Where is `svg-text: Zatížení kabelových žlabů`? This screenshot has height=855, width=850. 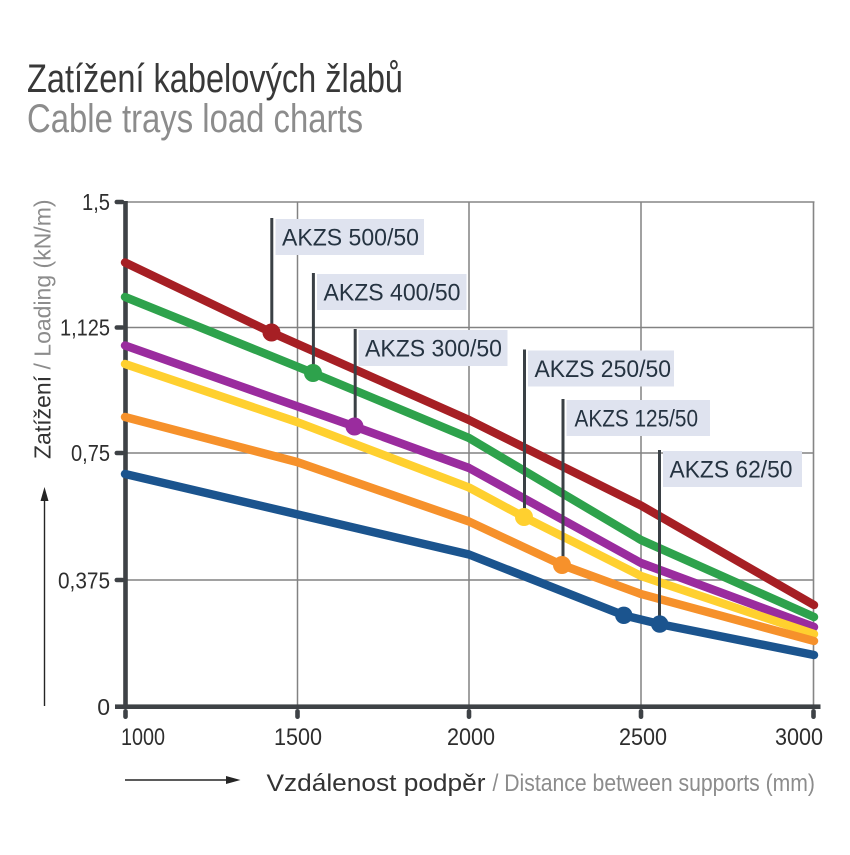 svg-text: Zatížení kabelových žlabů is located at coordinates (215, 79).